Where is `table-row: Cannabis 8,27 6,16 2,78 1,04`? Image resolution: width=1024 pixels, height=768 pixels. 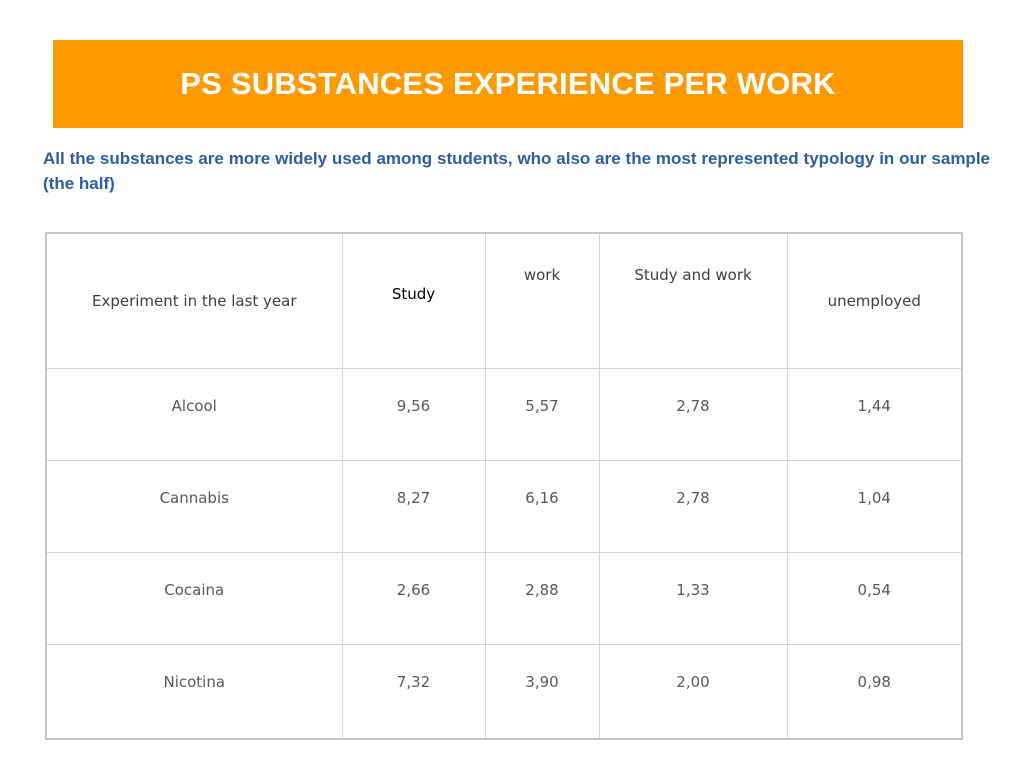
table-row: Cannabis 8,27 6,16 2,78 1,04 is located at coordinates (504, 506).